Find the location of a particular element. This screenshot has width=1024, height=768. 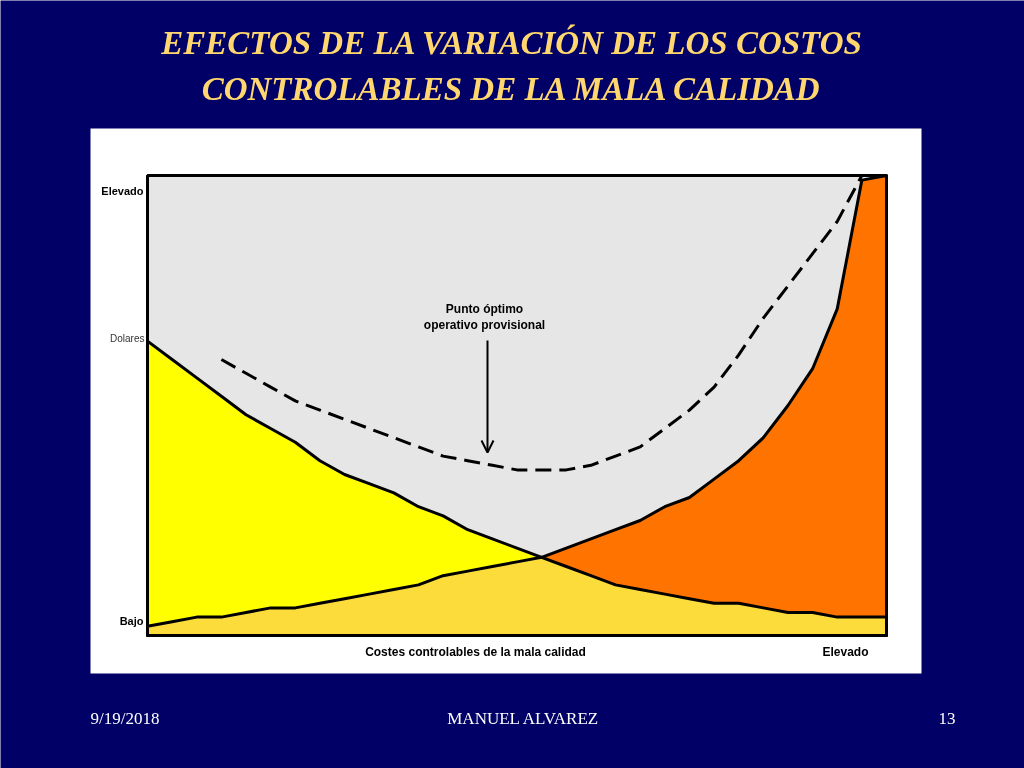

x-axis-title: Costes controlables de la mala calidad is located at coordinates (475, 651).